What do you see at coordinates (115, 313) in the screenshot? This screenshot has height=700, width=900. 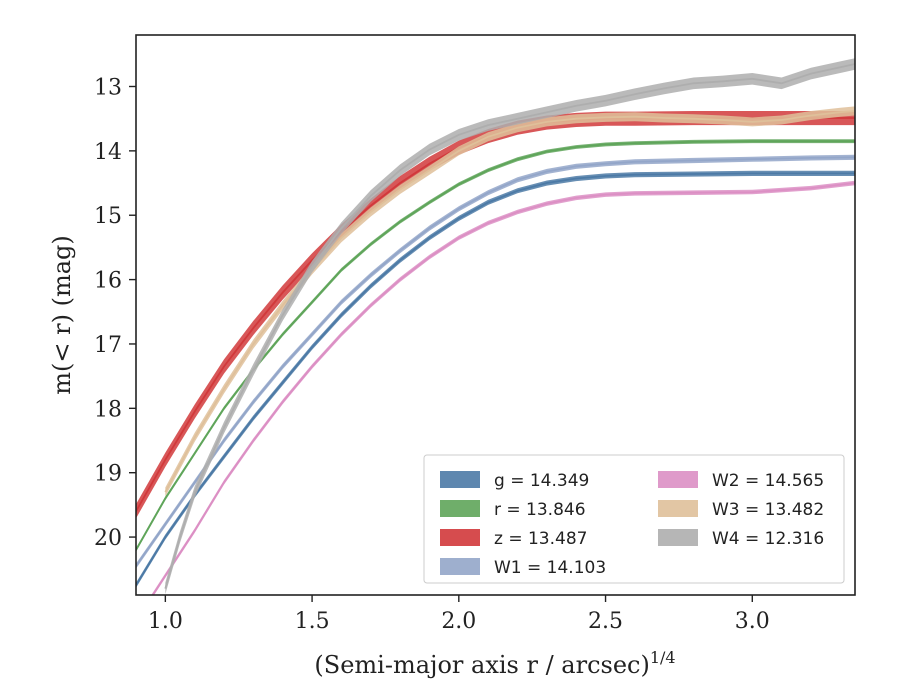 I see `y-axis-ticks: 13 14 15 16 17 18 19 20` at bounding box center [115, 313].